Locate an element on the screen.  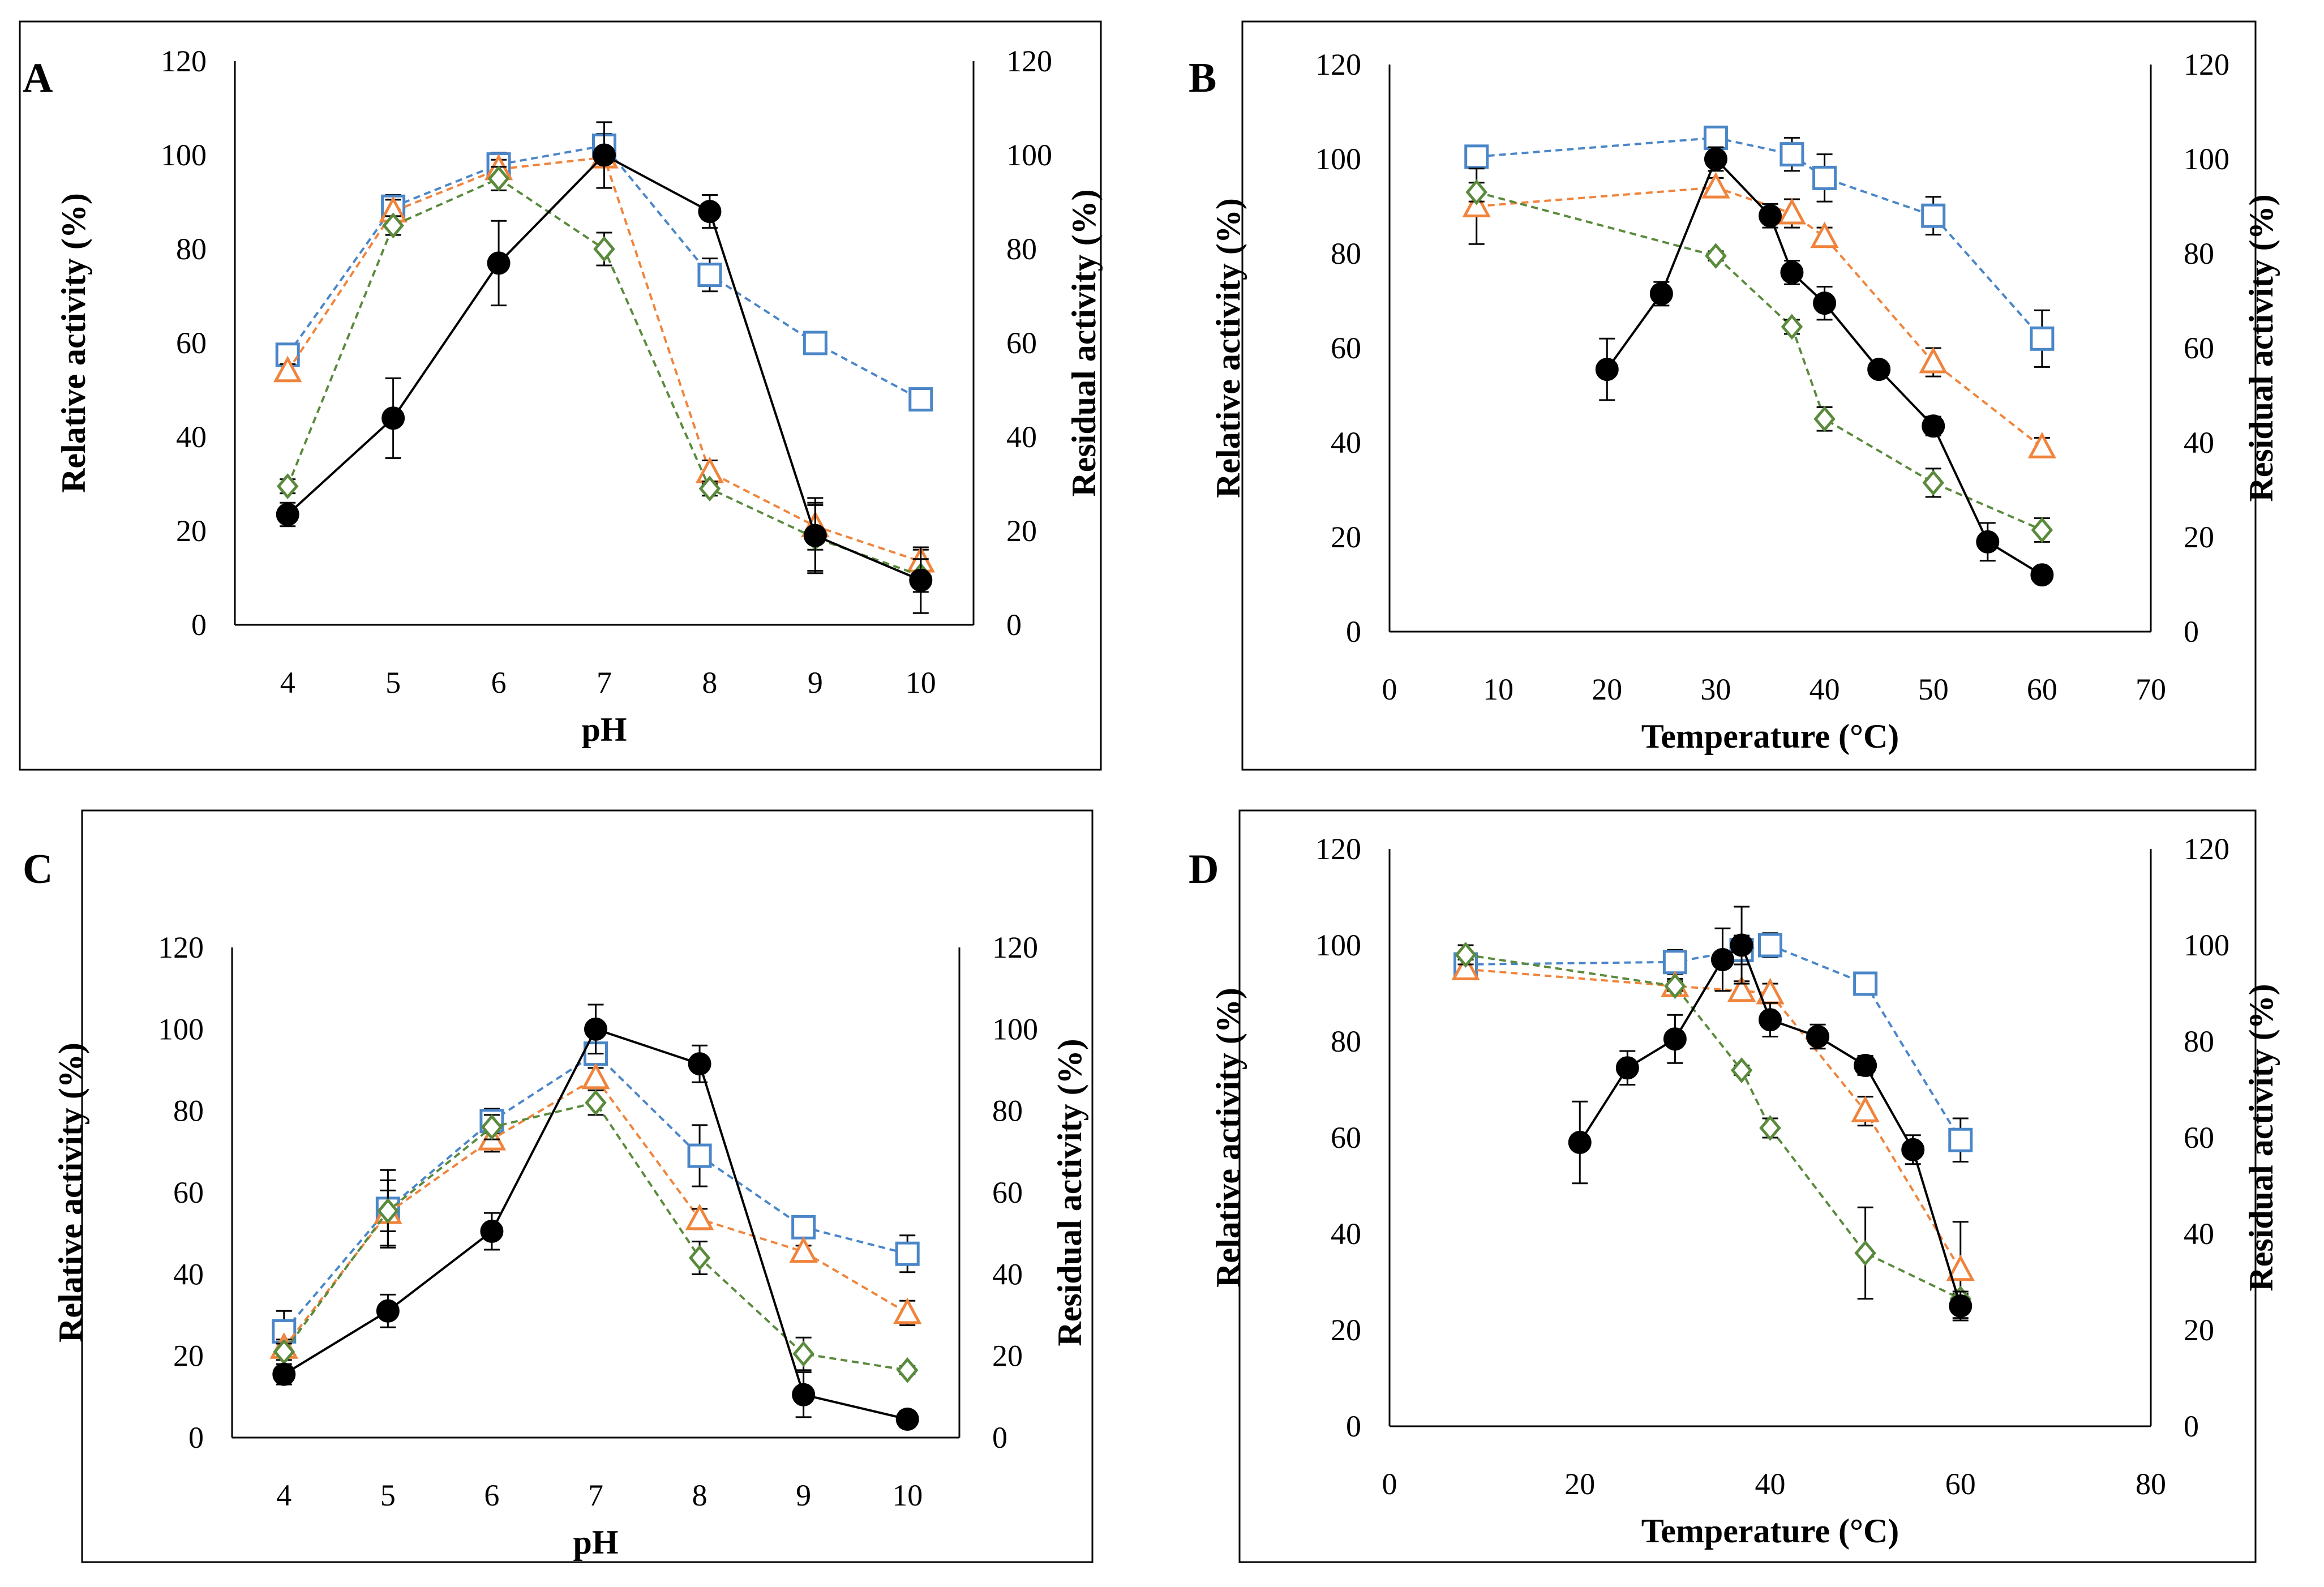
panel-letter: C is located at coordinates (38, 869).